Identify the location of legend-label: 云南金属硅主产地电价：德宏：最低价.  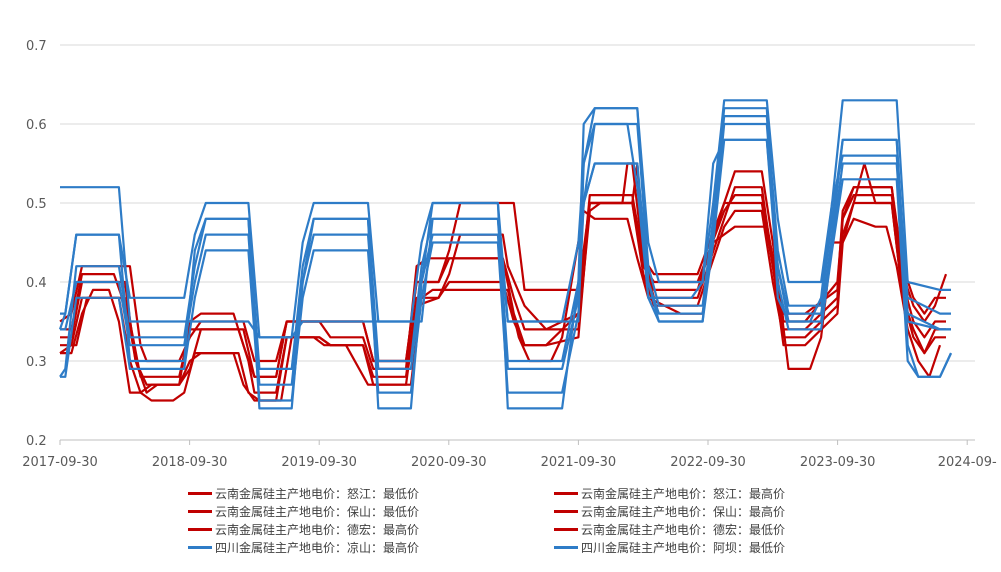
(683, 529).